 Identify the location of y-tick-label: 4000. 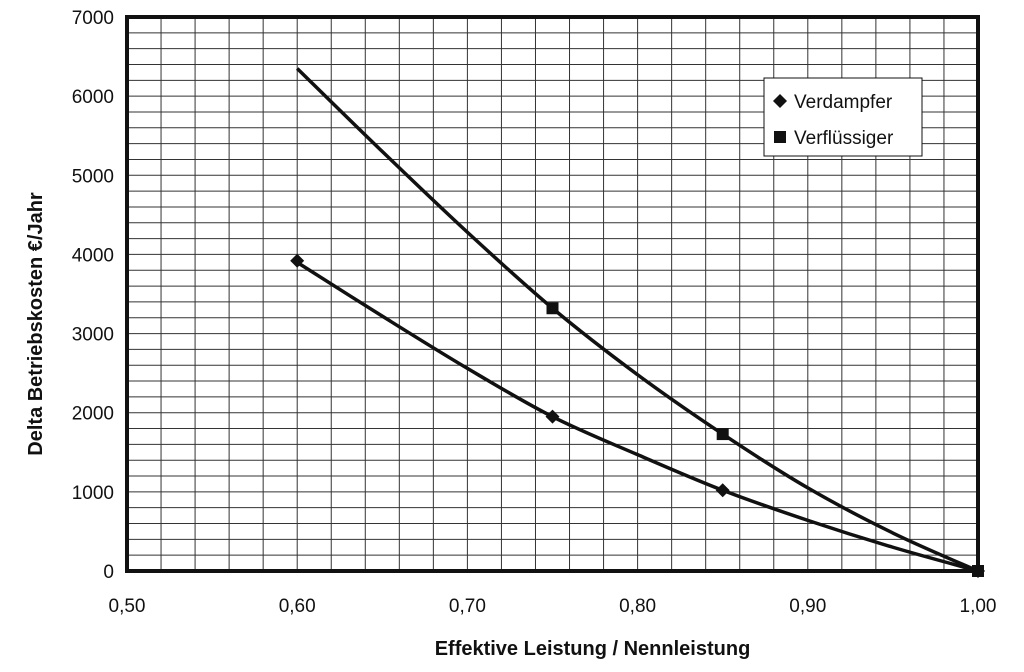
(93, 255).